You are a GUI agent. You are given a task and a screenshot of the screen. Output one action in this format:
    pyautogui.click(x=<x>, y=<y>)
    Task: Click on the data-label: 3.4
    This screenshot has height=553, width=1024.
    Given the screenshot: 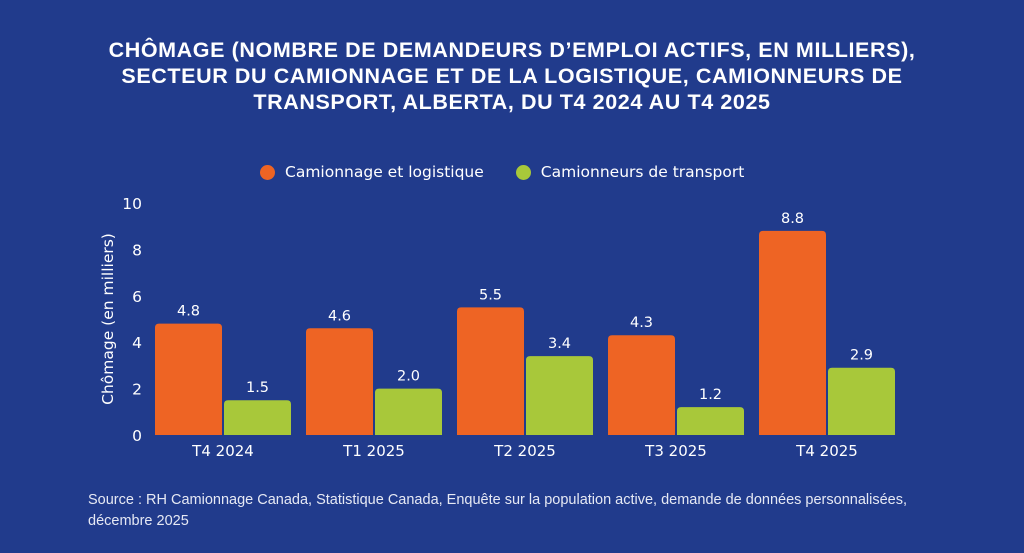 What is the action you would take?
    pyautogui.click(x=559, y=344)
    